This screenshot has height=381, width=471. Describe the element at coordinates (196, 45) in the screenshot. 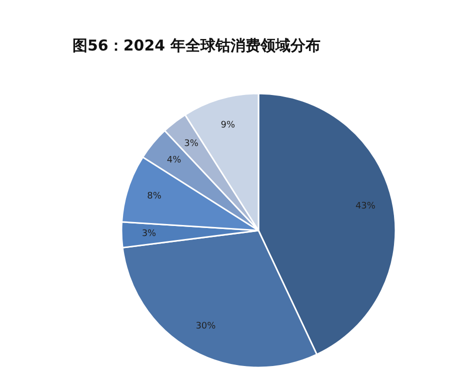

I see `chart-title: 图56：2024 年全球钴消费领域分布` at that location.